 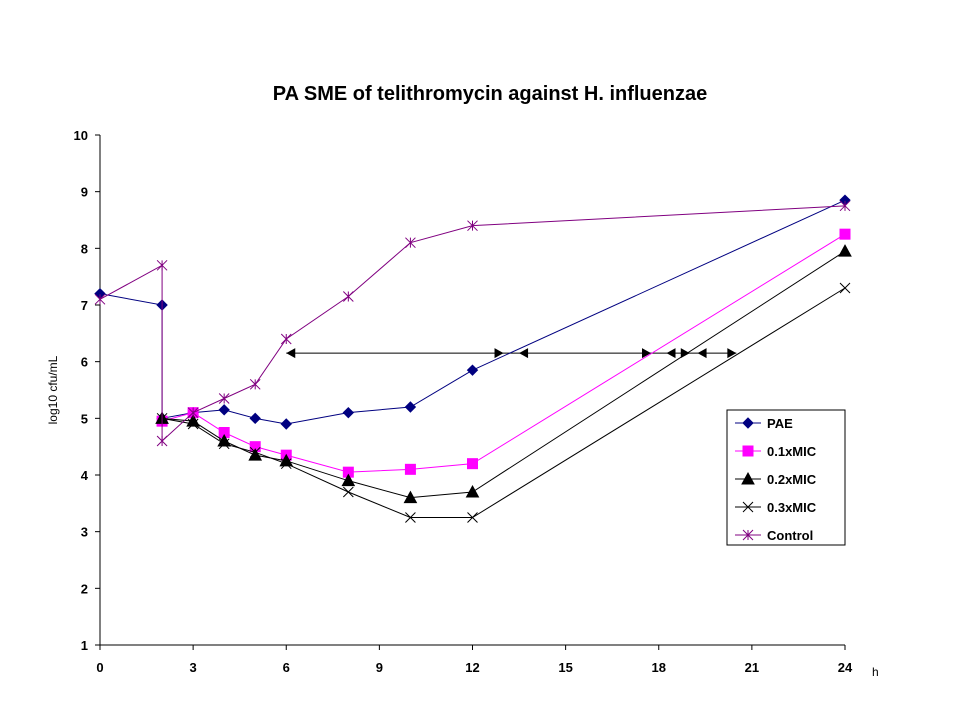 I want to click on x-tick-label: 24, so click(x=845, y=667).